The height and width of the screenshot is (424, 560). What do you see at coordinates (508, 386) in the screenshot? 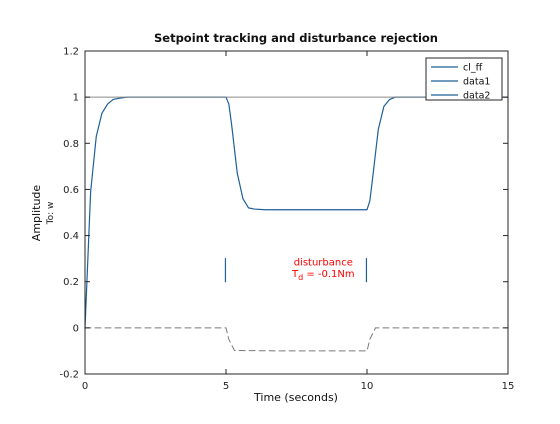
I see `x-tick-label-15: 15` at bounding box center [508, 386].